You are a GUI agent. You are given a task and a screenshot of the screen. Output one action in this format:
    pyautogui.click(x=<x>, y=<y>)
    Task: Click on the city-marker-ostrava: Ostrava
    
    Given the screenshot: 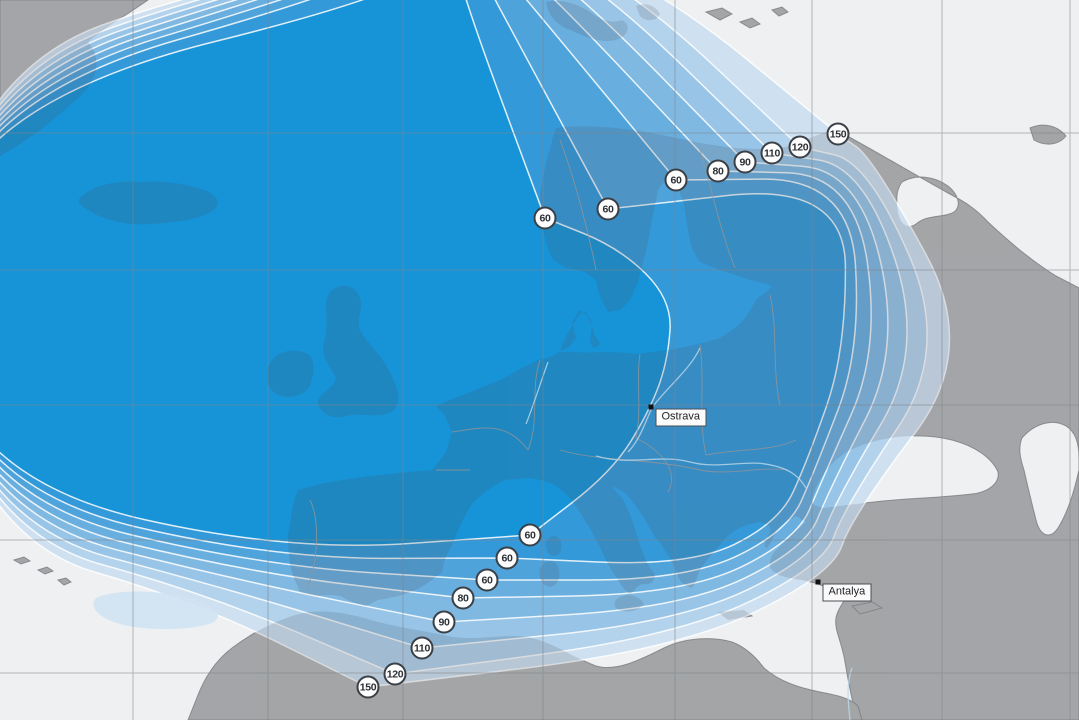 What is the action you would take?
    pyautogui.click(x=677, y=415)
    